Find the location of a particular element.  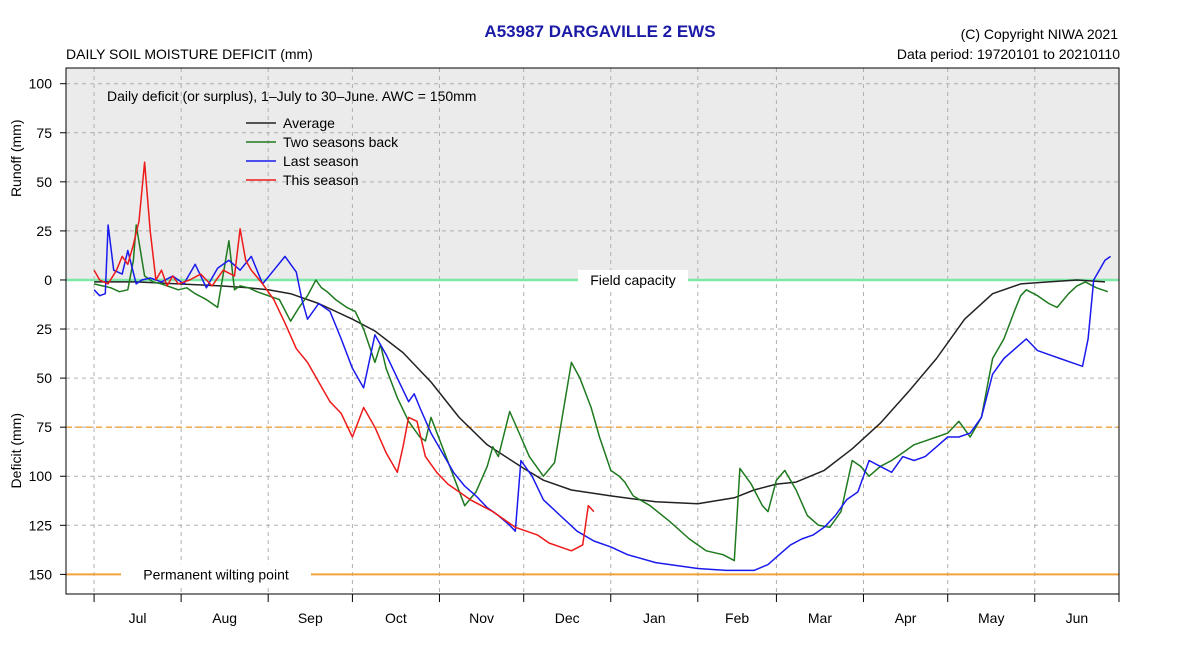

y-axis-title: DAILY SOIL MOISTURE DEFICIT (mm) is located at coordinates (189, 54).